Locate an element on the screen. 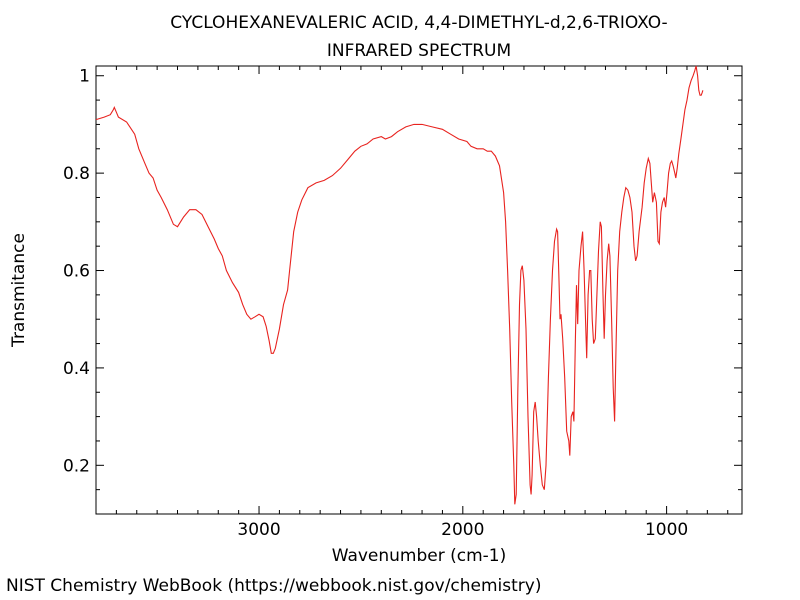 The image size is (800, 600). x-axis-label: Wavenumber (cm-1) is located at coordinates (419, 556).